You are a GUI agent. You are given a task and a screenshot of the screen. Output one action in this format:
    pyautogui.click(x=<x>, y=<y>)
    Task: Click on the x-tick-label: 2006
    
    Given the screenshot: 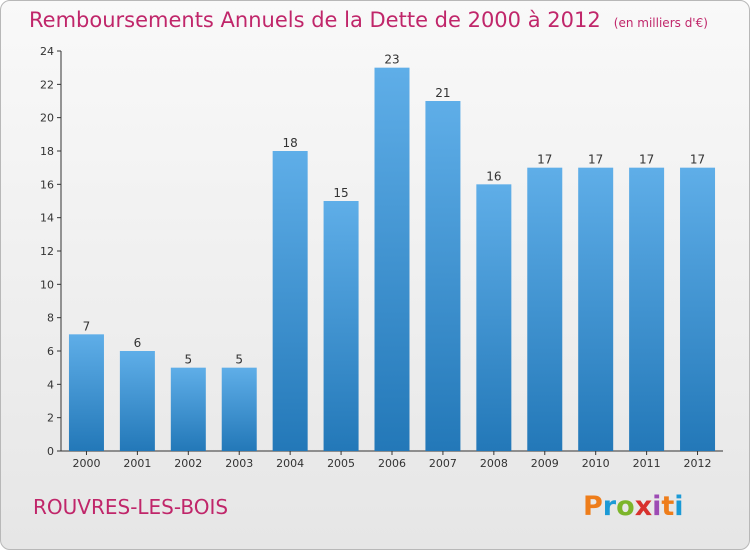 What is the action you would take?
    pyautogui.click(x=392, y=463)
    